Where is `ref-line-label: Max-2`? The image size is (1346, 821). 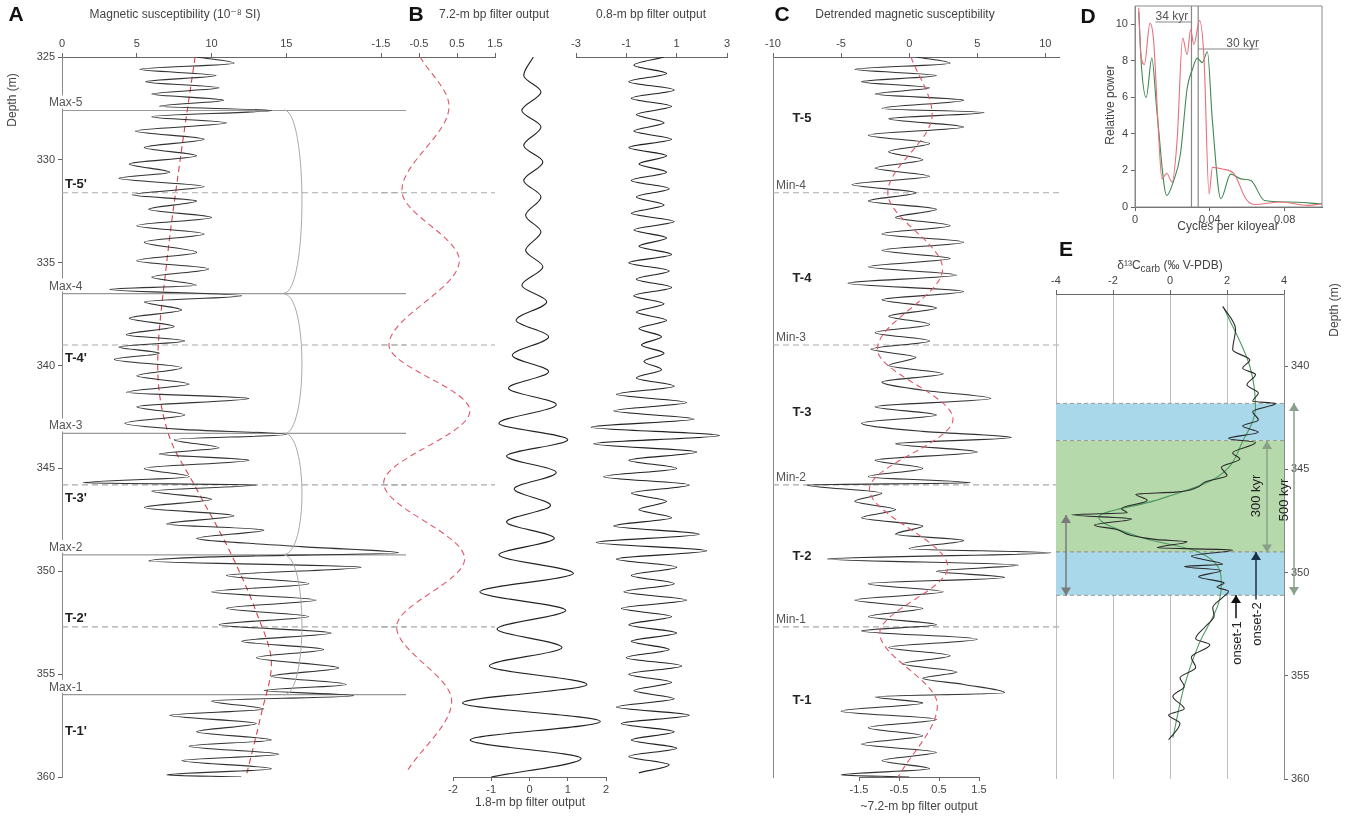
ref-line-label: Max-2 is located at coordinates (66, 546).